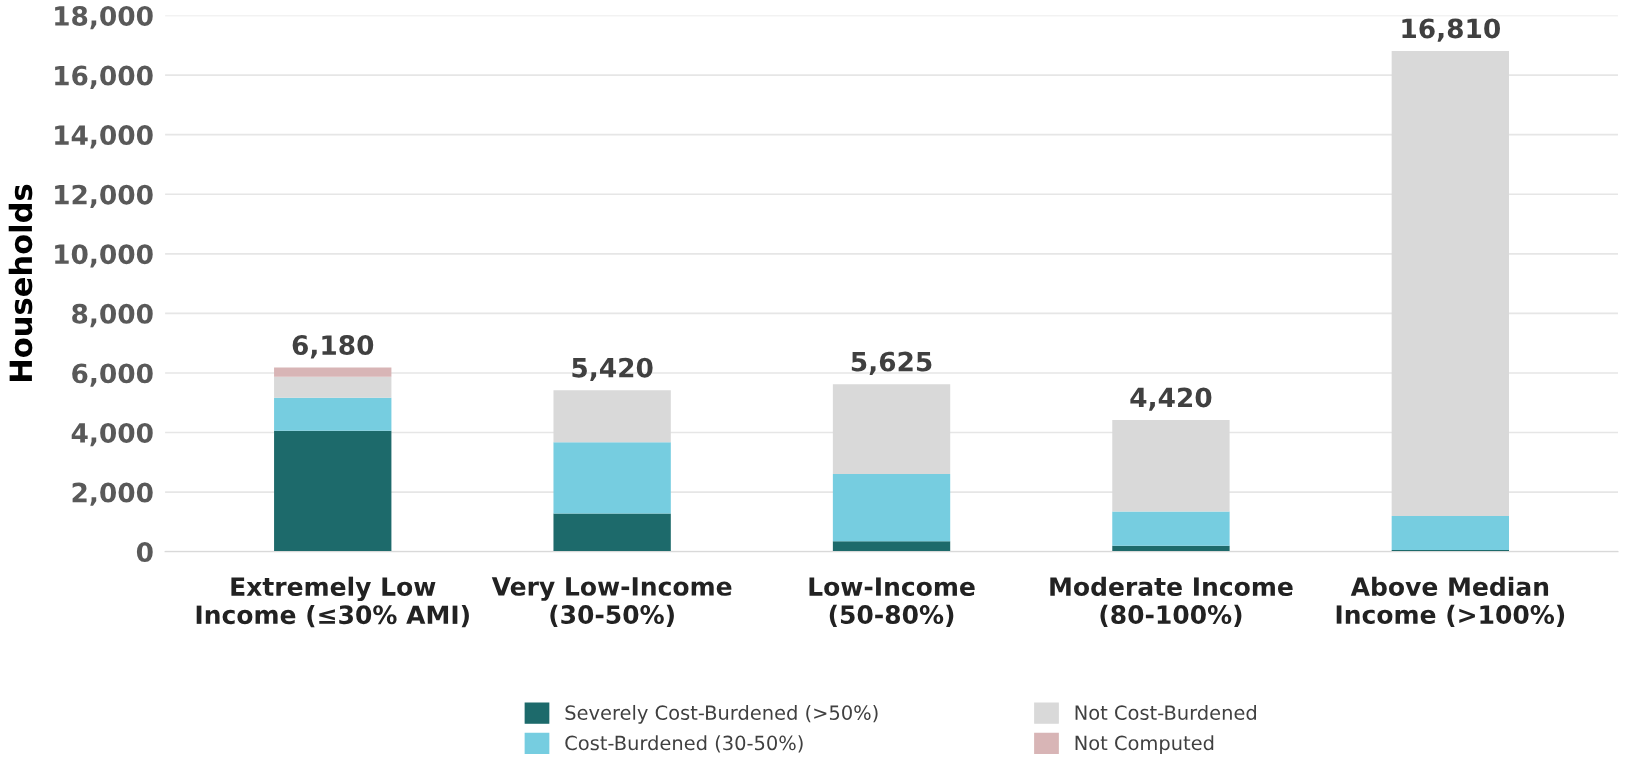  What do you see at coordinates (333, 347) in the screenshot?
I see `total-label: 6,180` at bounding box center [333, 347].